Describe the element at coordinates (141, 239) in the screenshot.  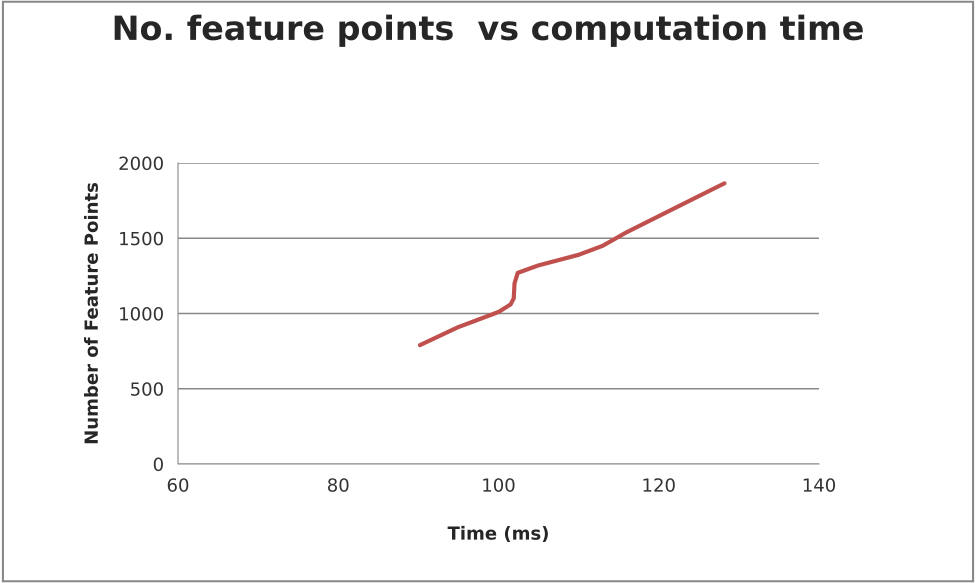
I see `y-tick-label: 1500` at that location.